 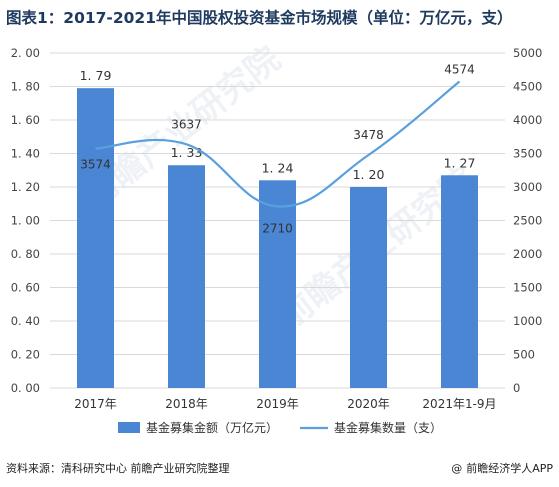 What do you see at coordinates (186, 124) in the screenshot?
I see `line-data-label: 3637` at bounding box center [186, 124].